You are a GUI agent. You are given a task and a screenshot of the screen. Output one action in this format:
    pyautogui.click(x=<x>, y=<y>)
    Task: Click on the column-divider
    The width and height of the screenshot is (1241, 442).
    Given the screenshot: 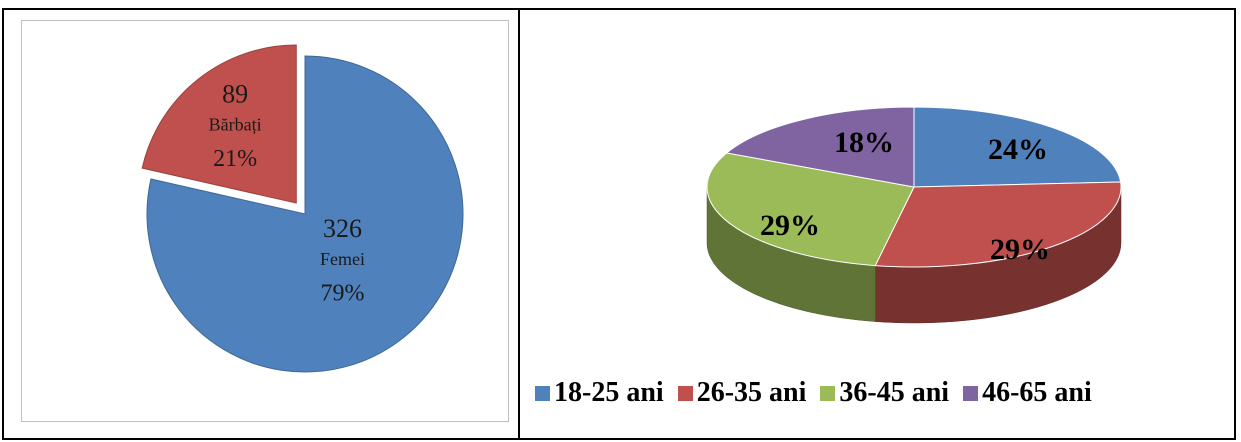 What is the action you would take?
    pyautogui.click(x=519, y=224)
    